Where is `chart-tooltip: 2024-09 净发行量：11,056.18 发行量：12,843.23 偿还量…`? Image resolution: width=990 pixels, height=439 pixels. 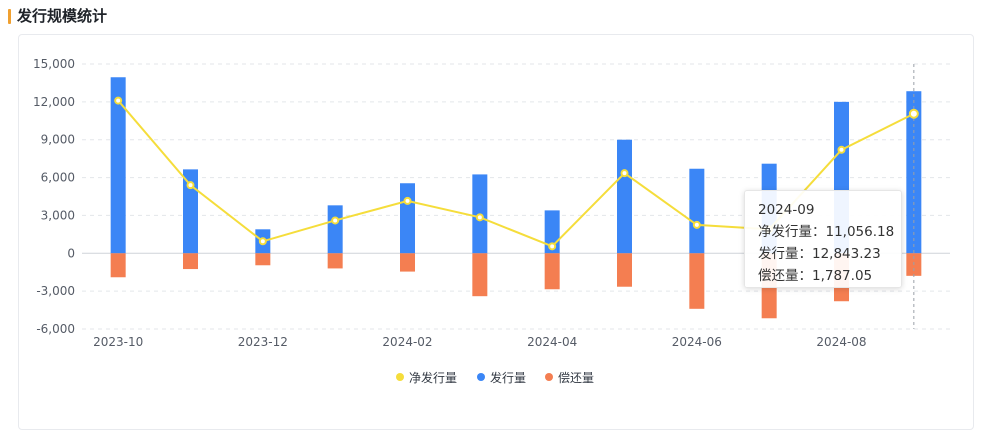
chart-tooltip: 2024-09 净发行量：11,056.18 发行量：12,843.23 偿还量… is located at coordinates (823, 239).